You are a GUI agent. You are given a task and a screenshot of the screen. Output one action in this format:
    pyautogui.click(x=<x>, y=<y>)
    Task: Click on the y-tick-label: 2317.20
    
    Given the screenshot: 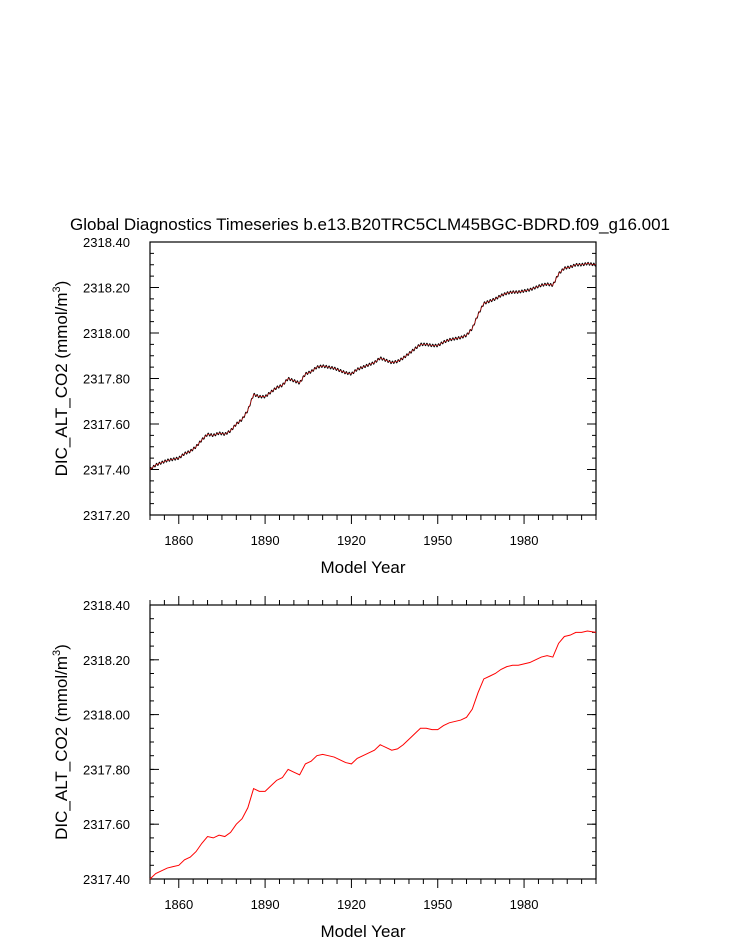 What is the action you would take?
    pyautogui.click(x=106, y=515)
    